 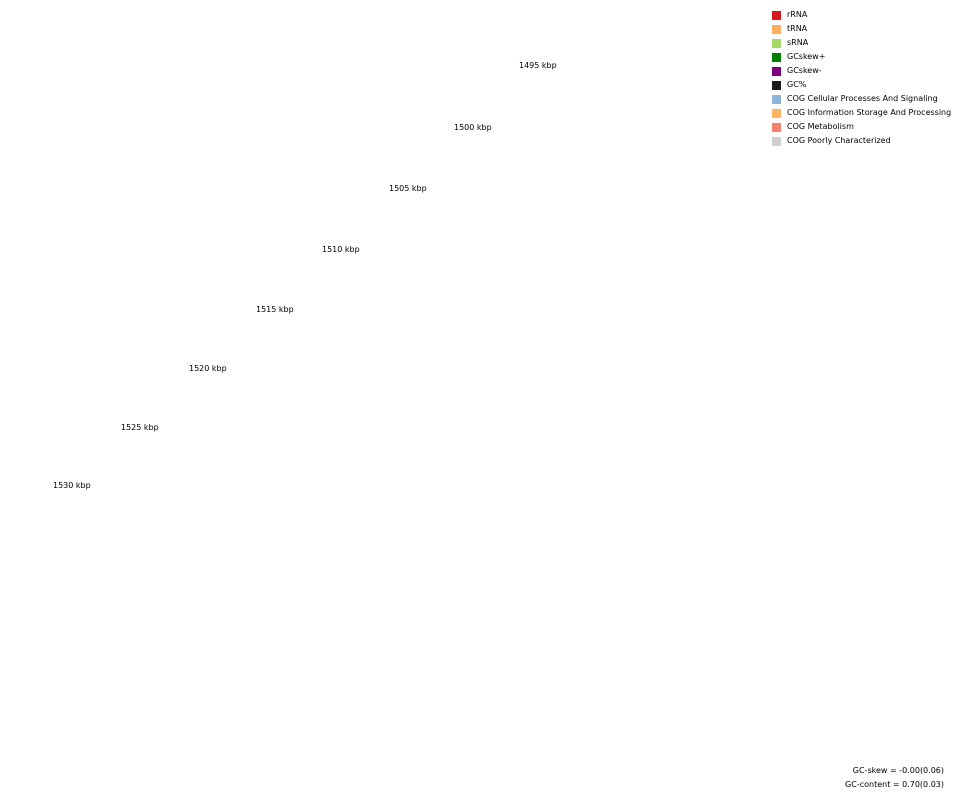 I want to click on gcskew-minus-swatch-icon, so click(x=776, y=71).